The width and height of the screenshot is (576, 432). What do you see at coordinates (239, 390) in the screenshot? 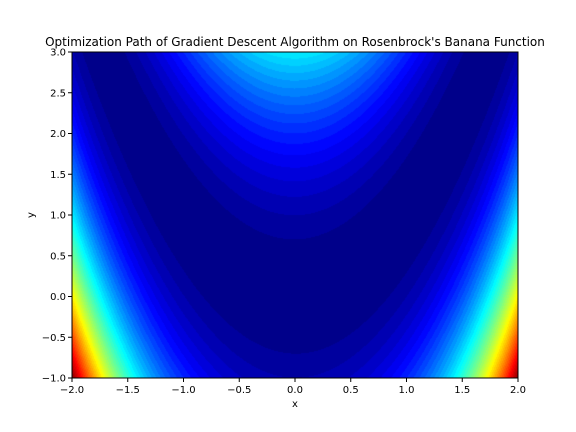
I see `x-tick-label: −0.5` at bounding box center [239, 390].